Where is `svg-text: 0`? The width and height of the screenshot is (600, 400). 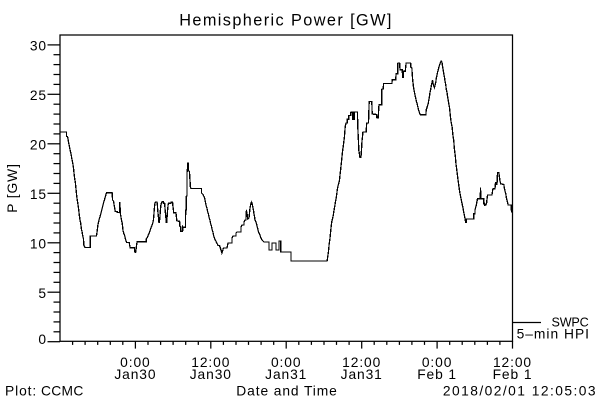 svg-text: 0 is located at coordinates (42, 339).